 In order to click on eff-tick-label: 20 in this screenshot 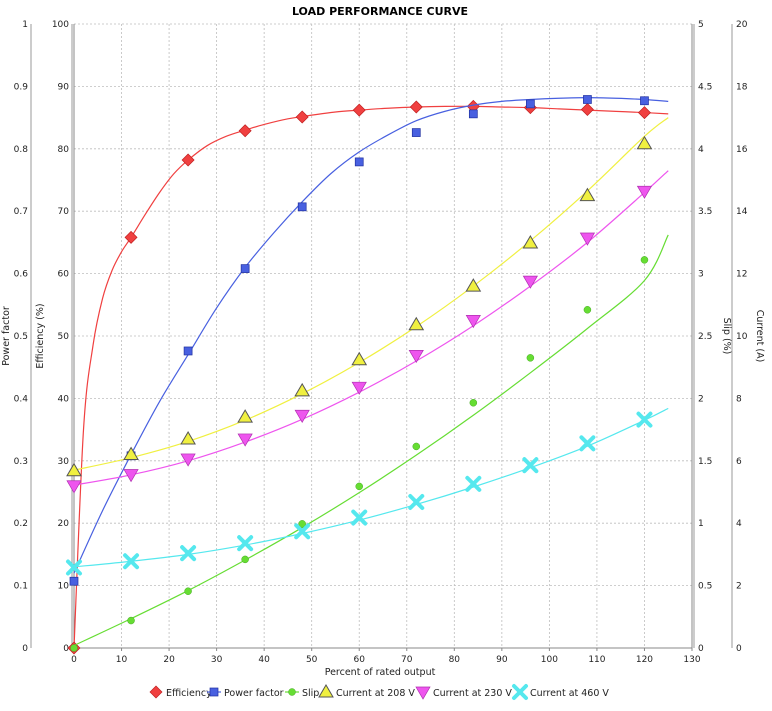, I will do `click(64, 524)`.